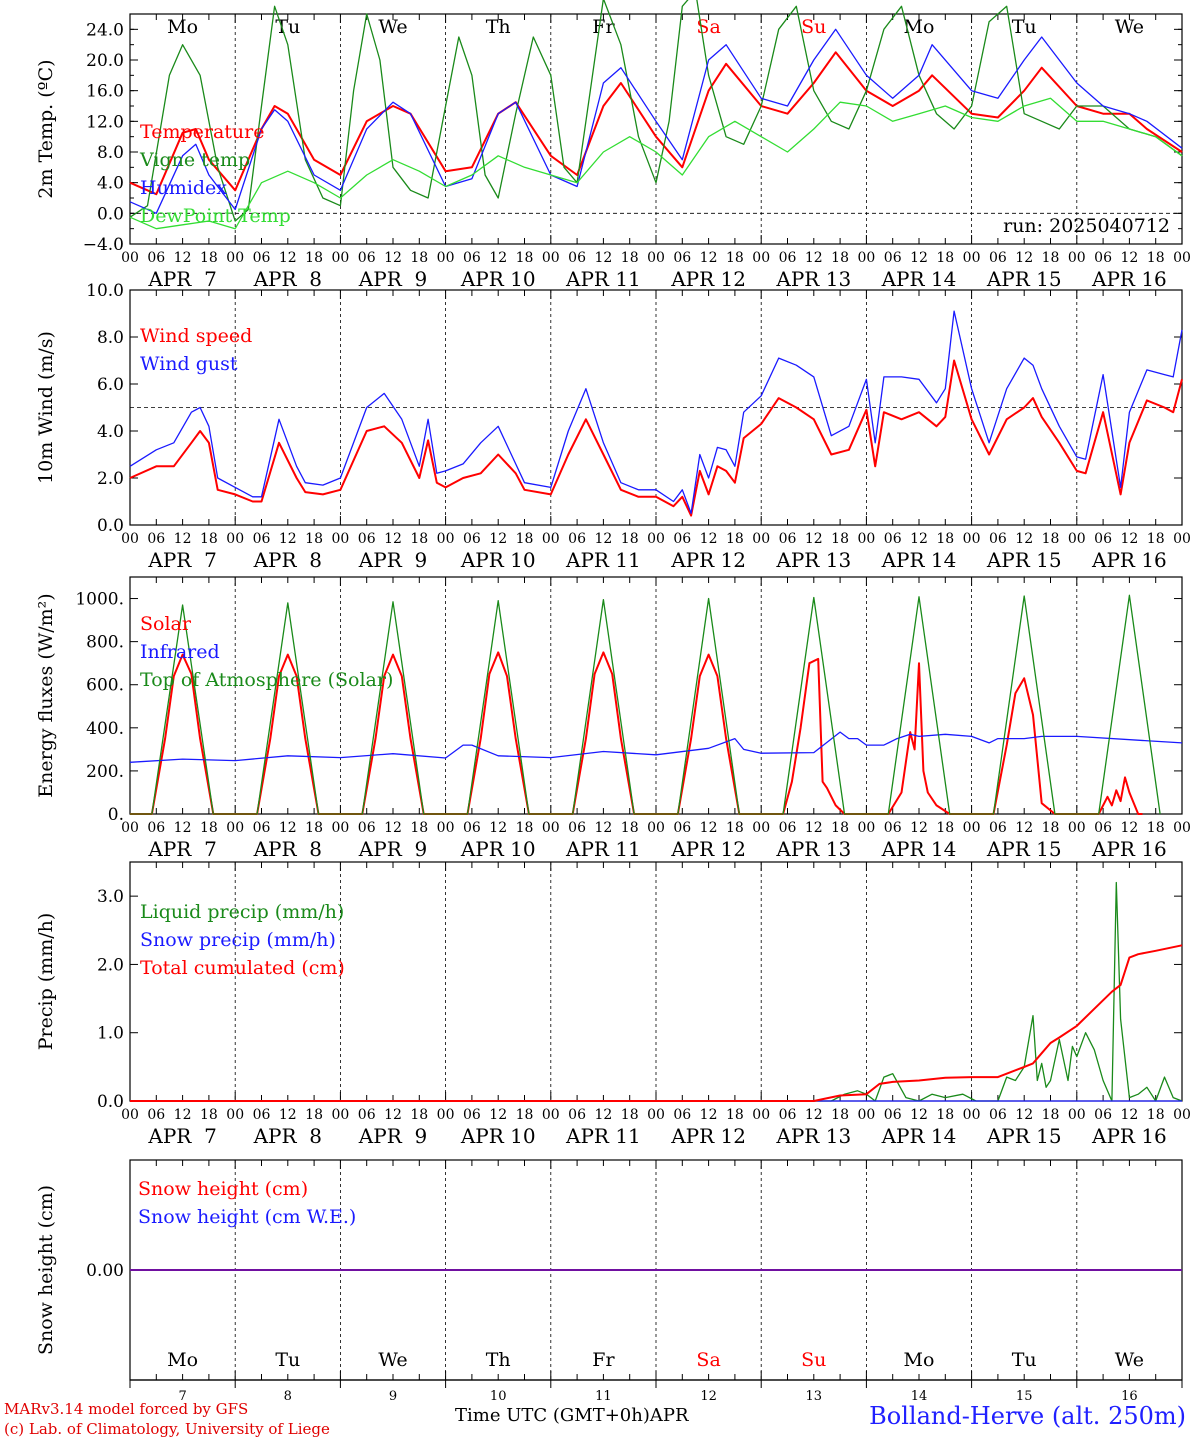 Image resolution: width=1194 pixels, height=1440 pixels. What do you see at coordinates (105, 291) in the screenshot?
I see `y-tick-label: 10.0` at bounding box center [105, 291].